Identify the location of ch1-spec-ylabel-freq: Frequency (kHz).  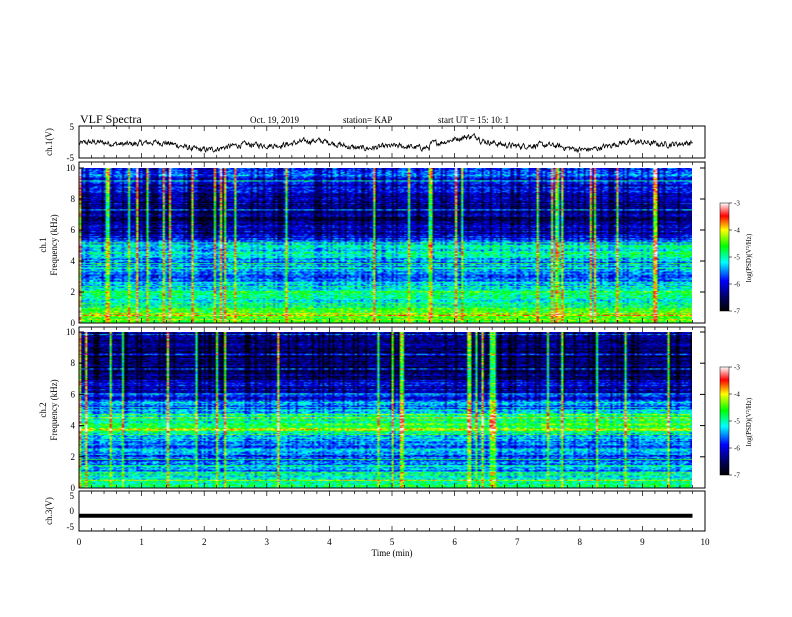
(54, 244).